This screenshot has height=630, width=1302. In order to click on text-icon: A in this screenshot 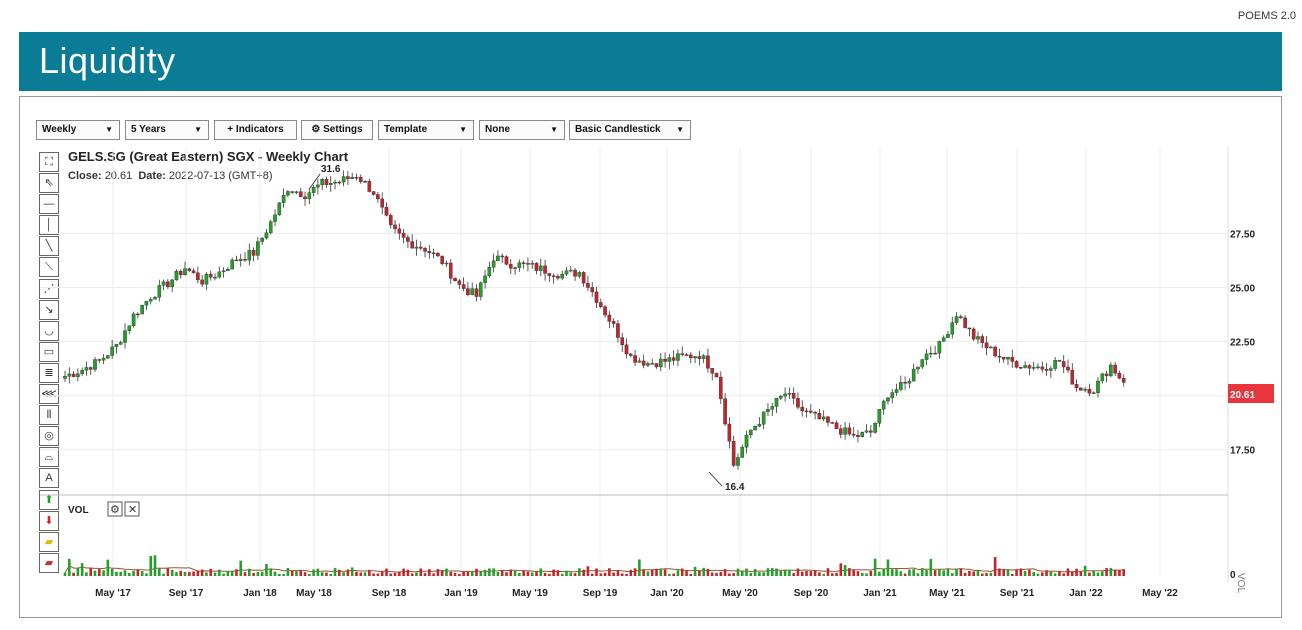, I will do `click(49, 478)`.